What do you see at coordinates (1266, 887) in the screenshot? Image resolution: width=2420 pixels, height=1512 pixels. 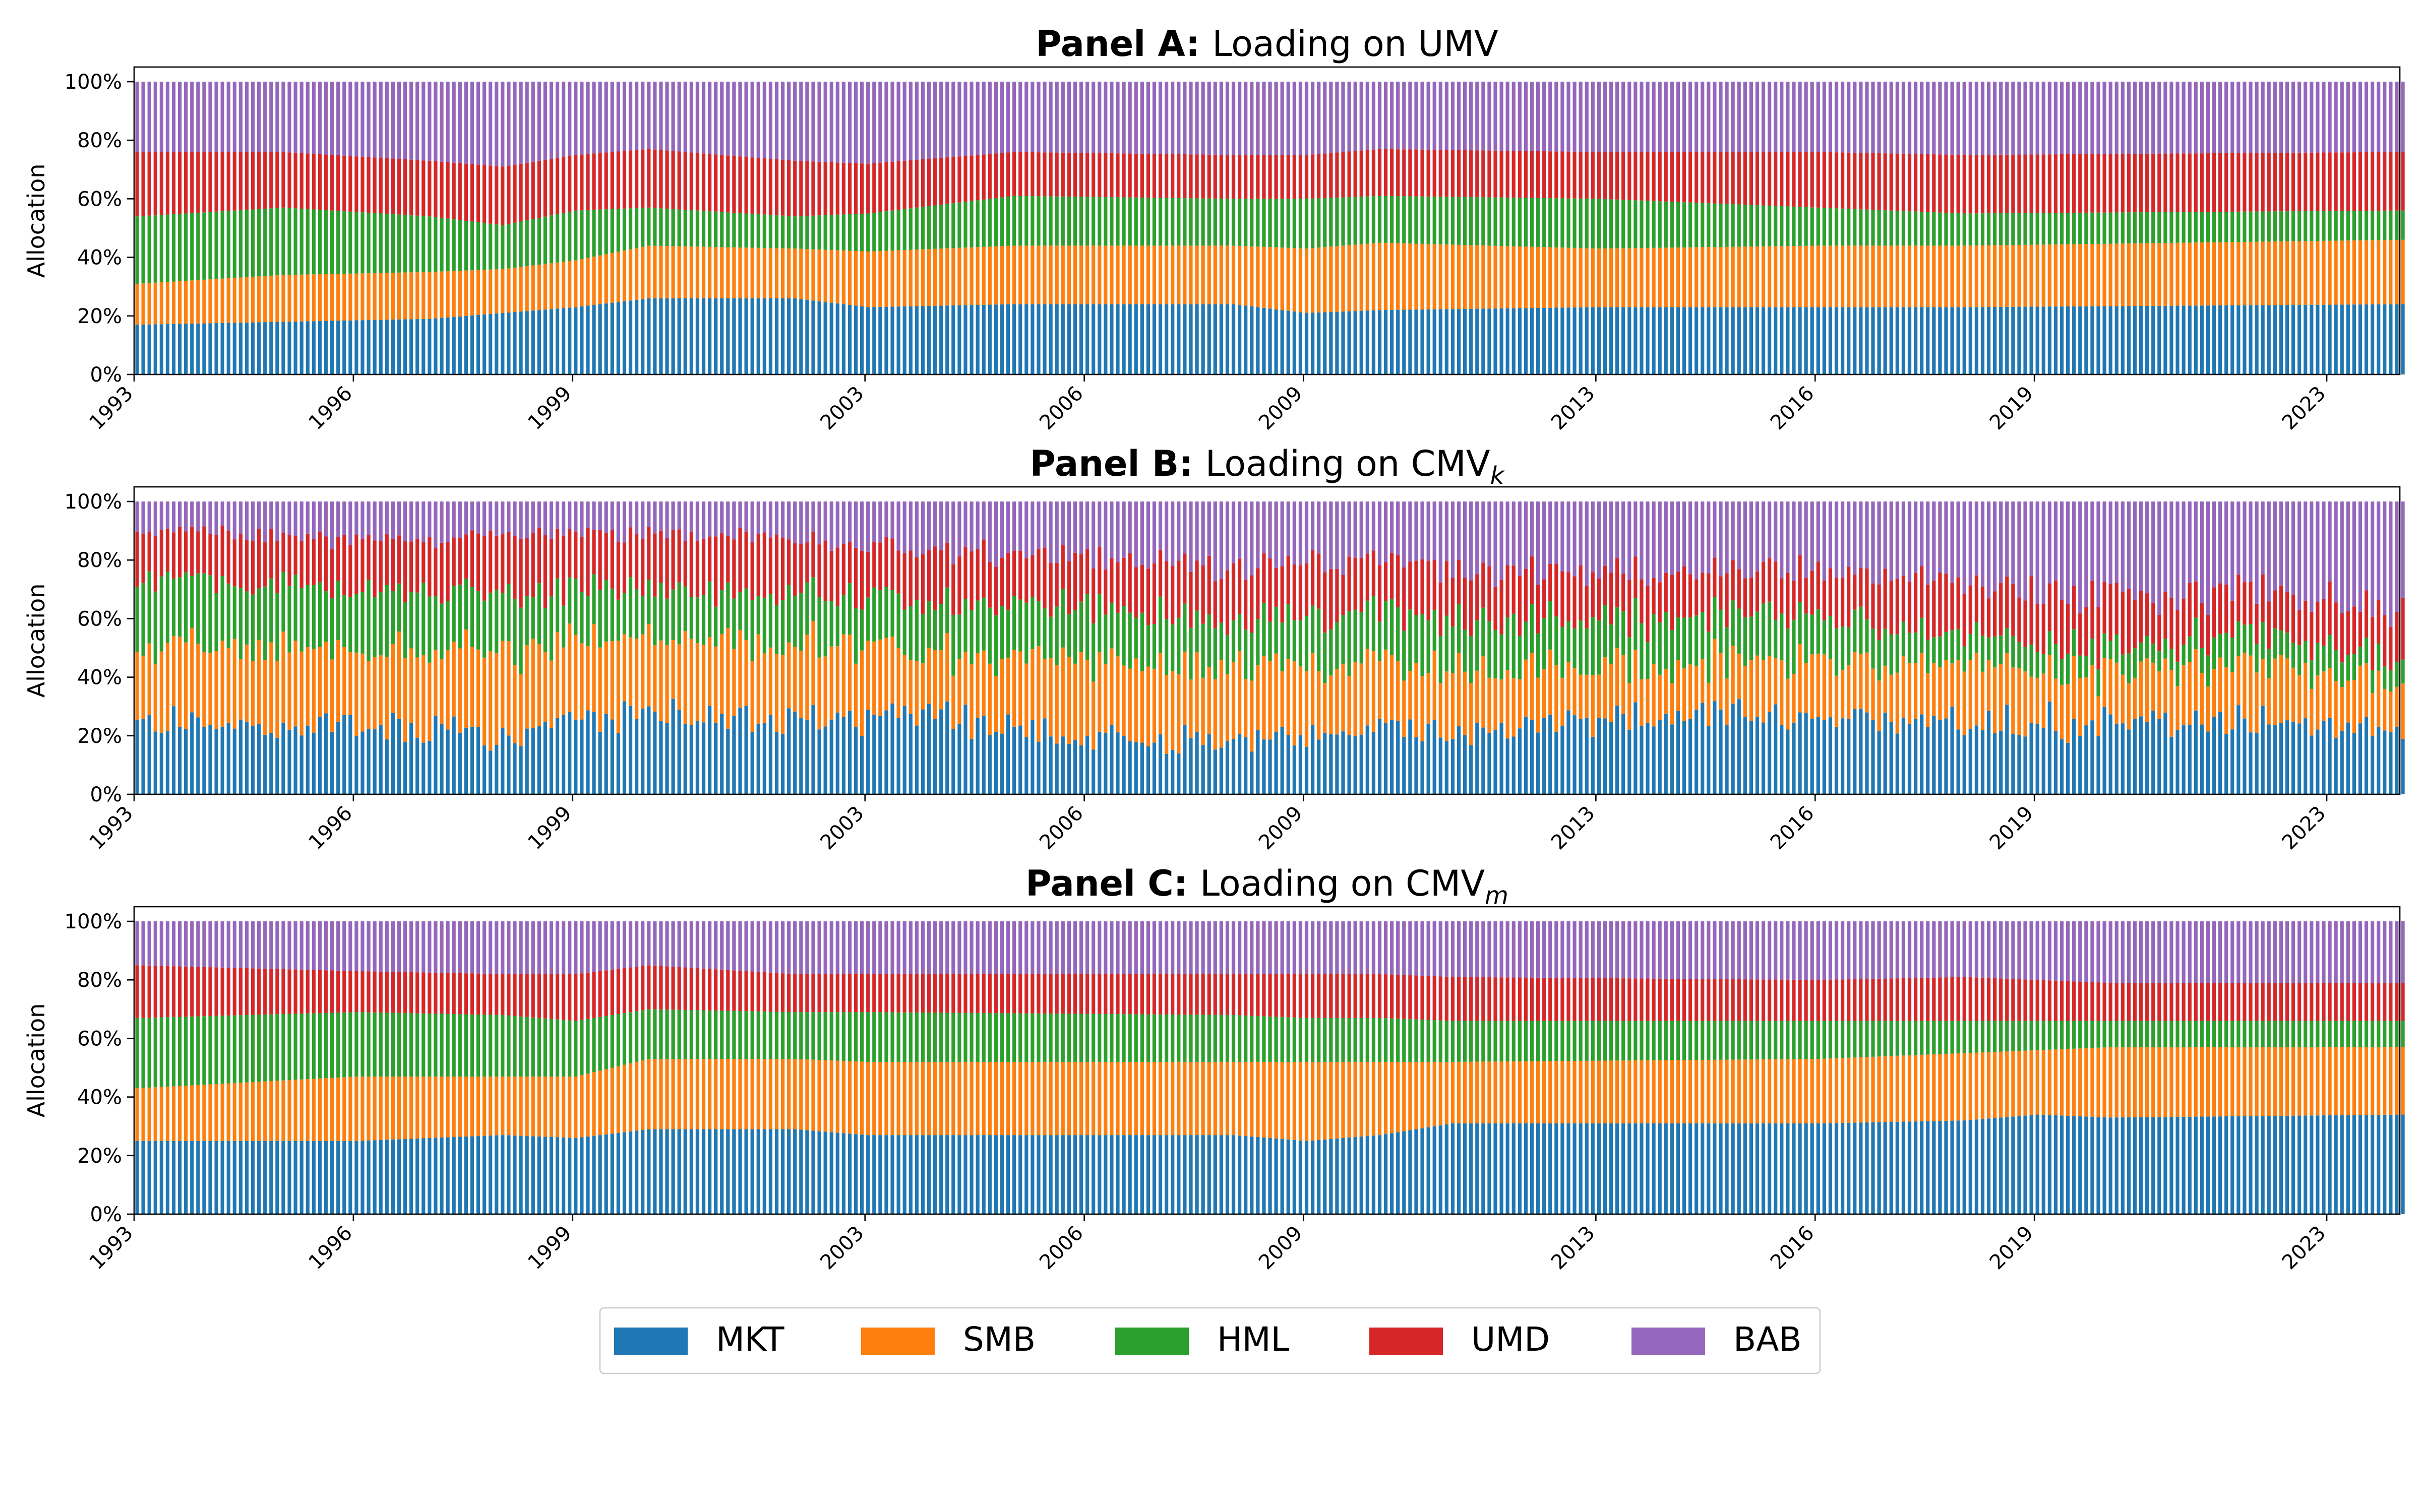 I see `panel-title: Panel C: Loading on CMVm` at bounding box center [1266, 887].